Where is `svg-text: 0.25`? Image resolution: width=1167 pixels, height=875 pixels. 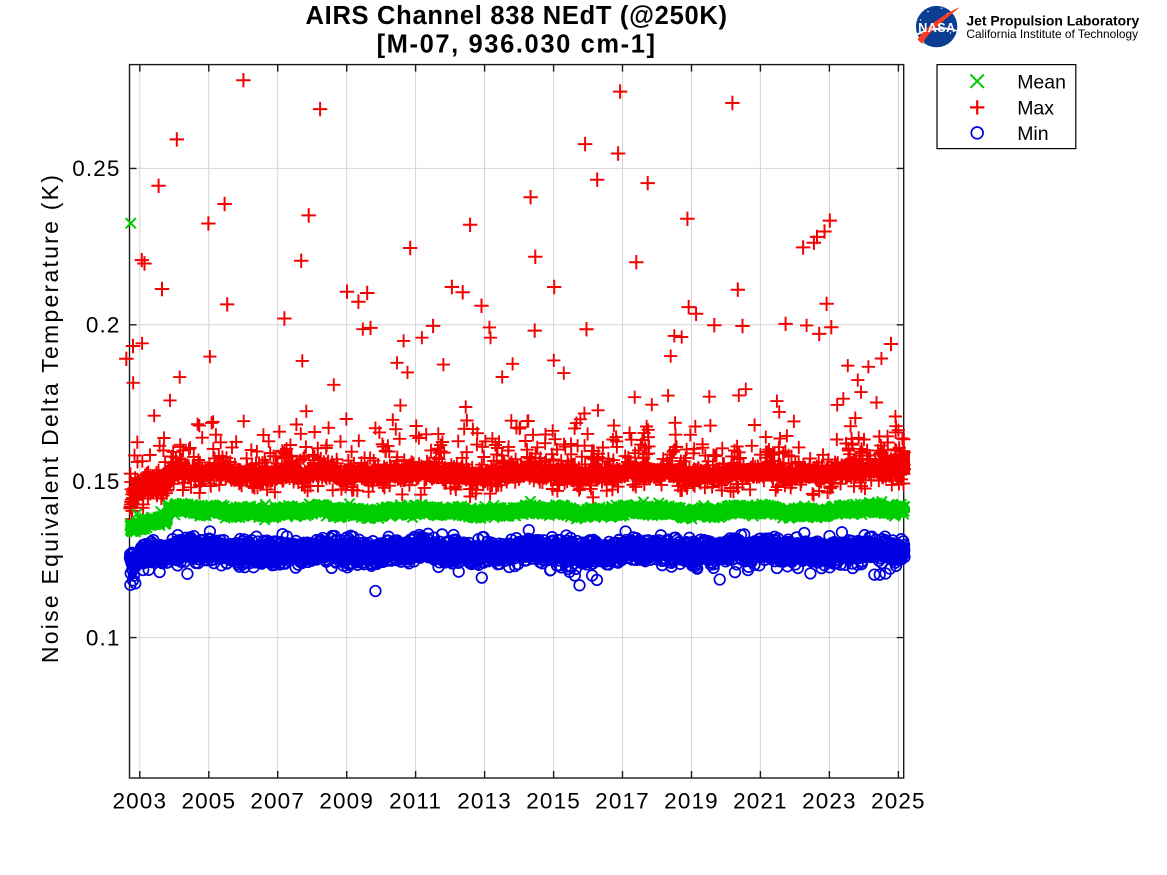
svg-text: 0.25 is located at coordinates (96, 168).